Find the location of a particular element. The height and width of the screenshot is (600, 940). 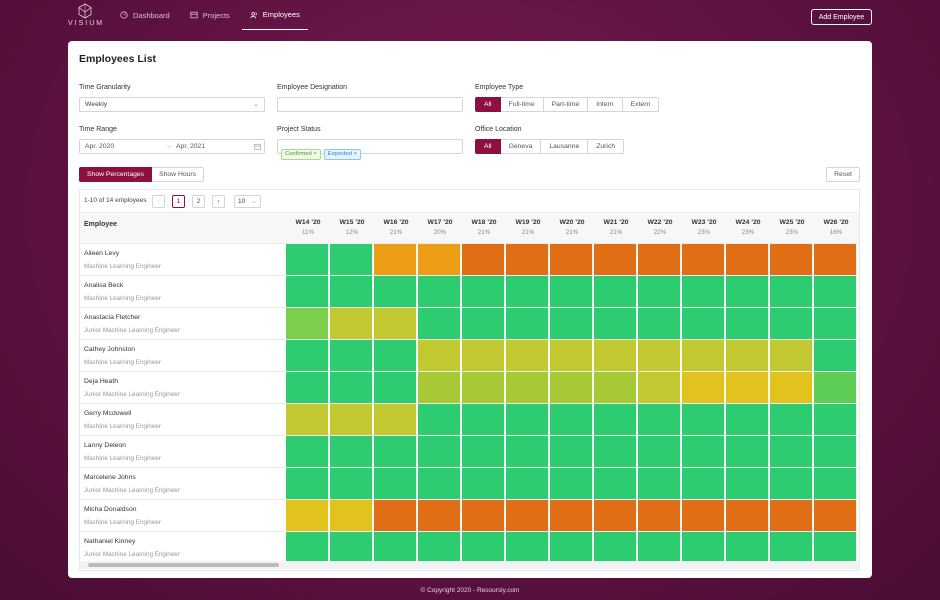

tag-confirmed: Confirmed × is located at coordinates (301, 154).